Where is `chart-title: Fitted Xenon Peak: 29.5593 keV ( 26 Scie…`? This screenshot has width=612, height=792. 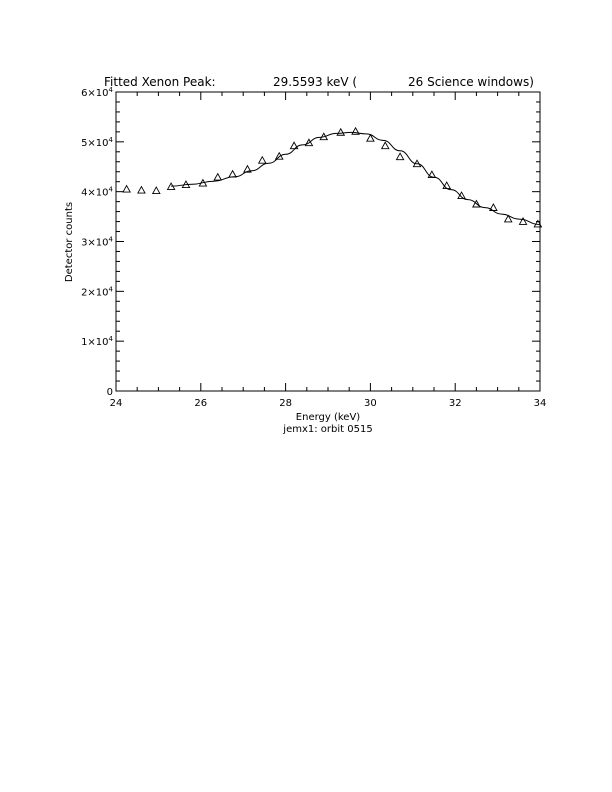 chart-title: Fitted Xenon Peak: 29.5593 keV ( 26 Scie… is located at coordinates (319, 82).